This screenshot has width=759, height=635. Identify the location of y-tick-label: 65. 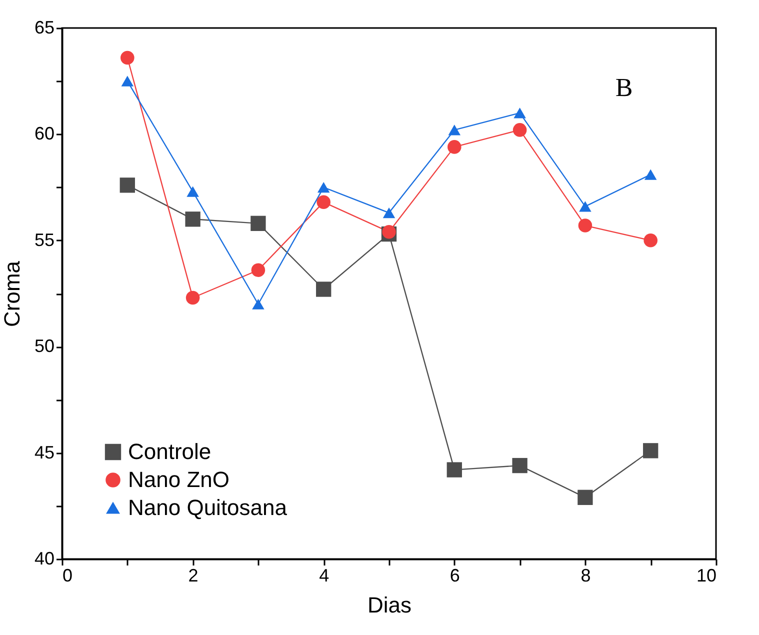
(44, 28).